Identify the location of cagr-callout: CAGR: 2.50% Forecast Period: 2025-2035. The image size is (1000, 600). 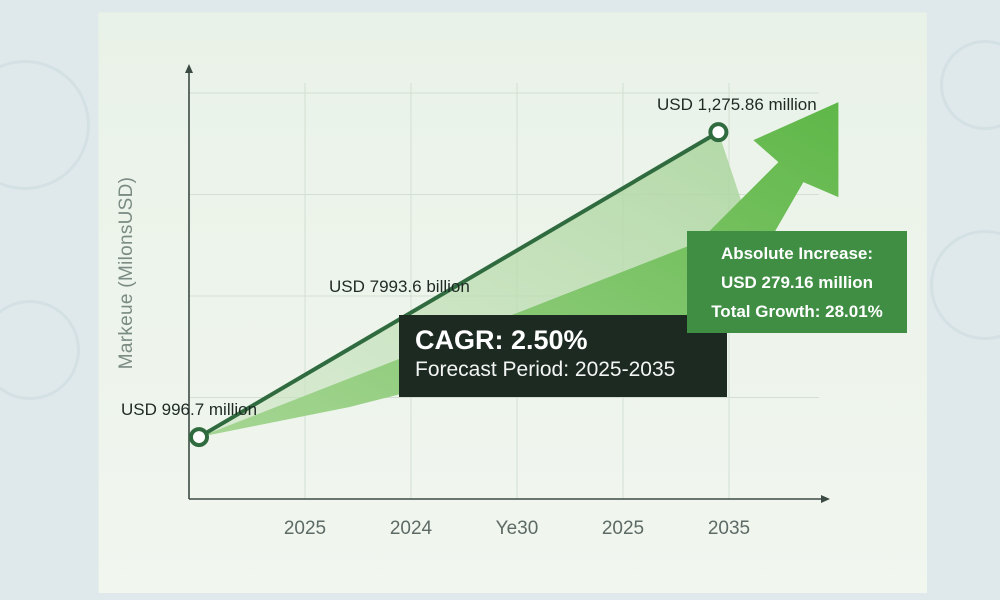
(563, 356).